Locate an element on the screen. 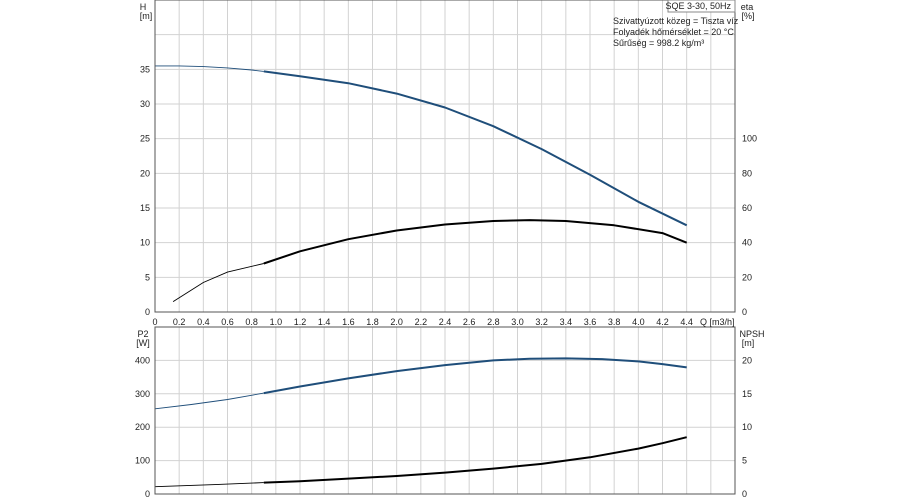 The height and width of the screenshot is (500, 900). density-note: Sűrűség = 998.2 kg/m³ is located at coordinates (658, 43).